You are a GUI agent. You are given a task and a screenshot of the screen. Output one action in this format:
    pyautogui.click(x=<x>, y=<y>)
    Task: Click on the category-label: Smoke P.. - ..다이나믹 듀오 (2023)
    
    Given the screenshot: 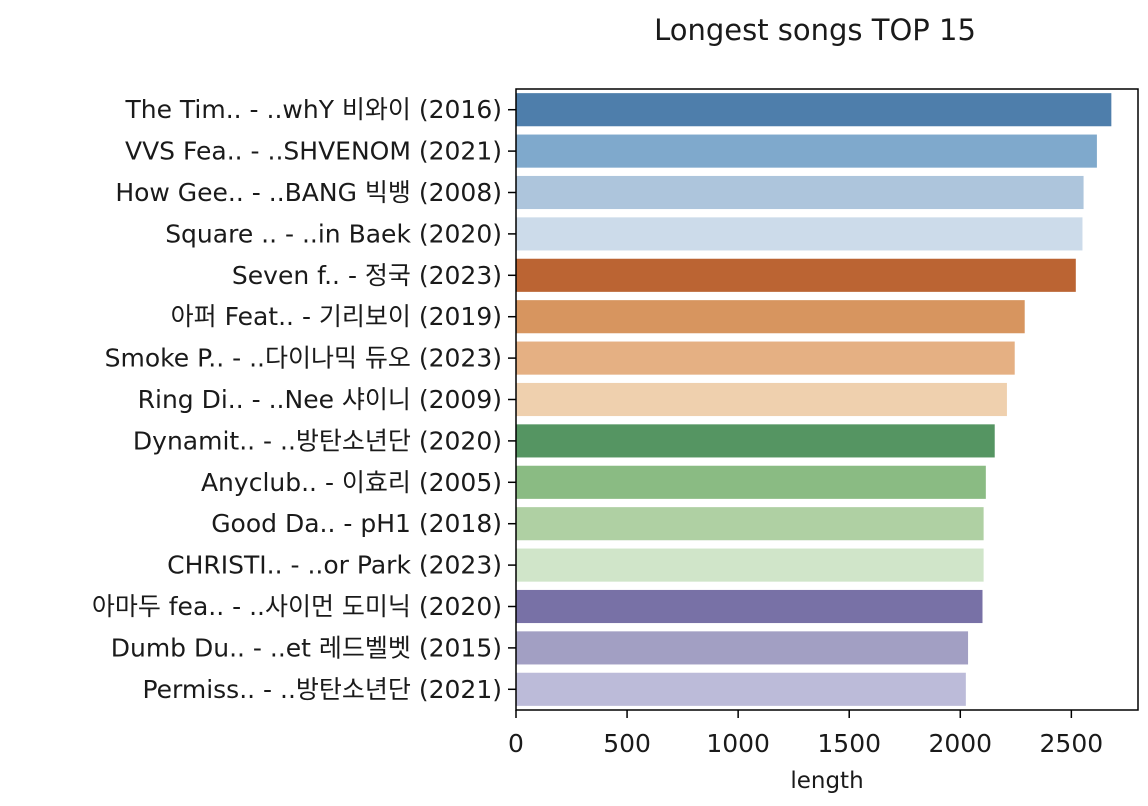 What is the action you would take?
    pyautogui.click(x=303, y=358)
    